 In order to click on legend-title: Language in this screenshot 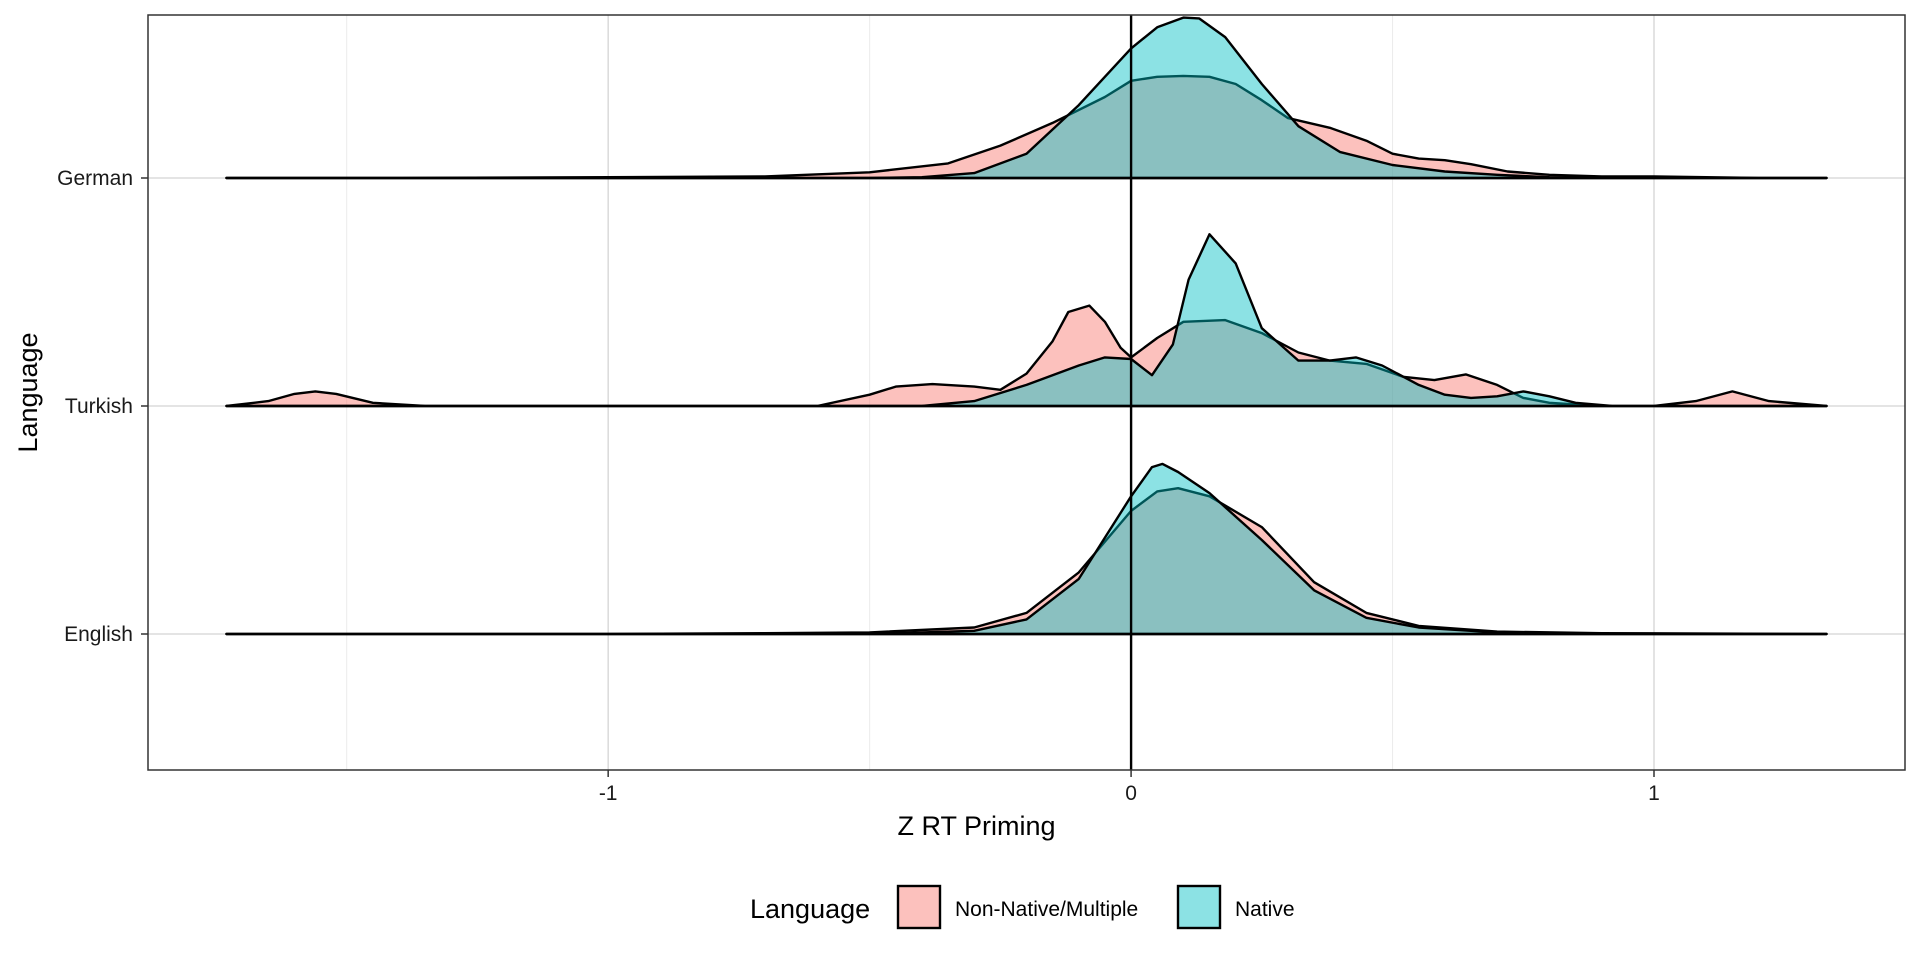, I will do `click(810, 909)`.